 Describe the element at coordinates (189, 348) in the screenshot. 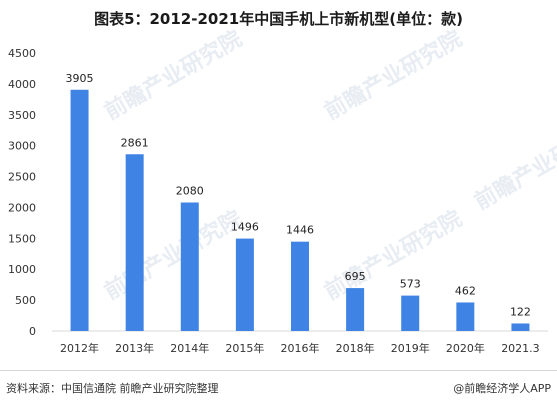

I see `x-tick-label: 2014年` at that location.